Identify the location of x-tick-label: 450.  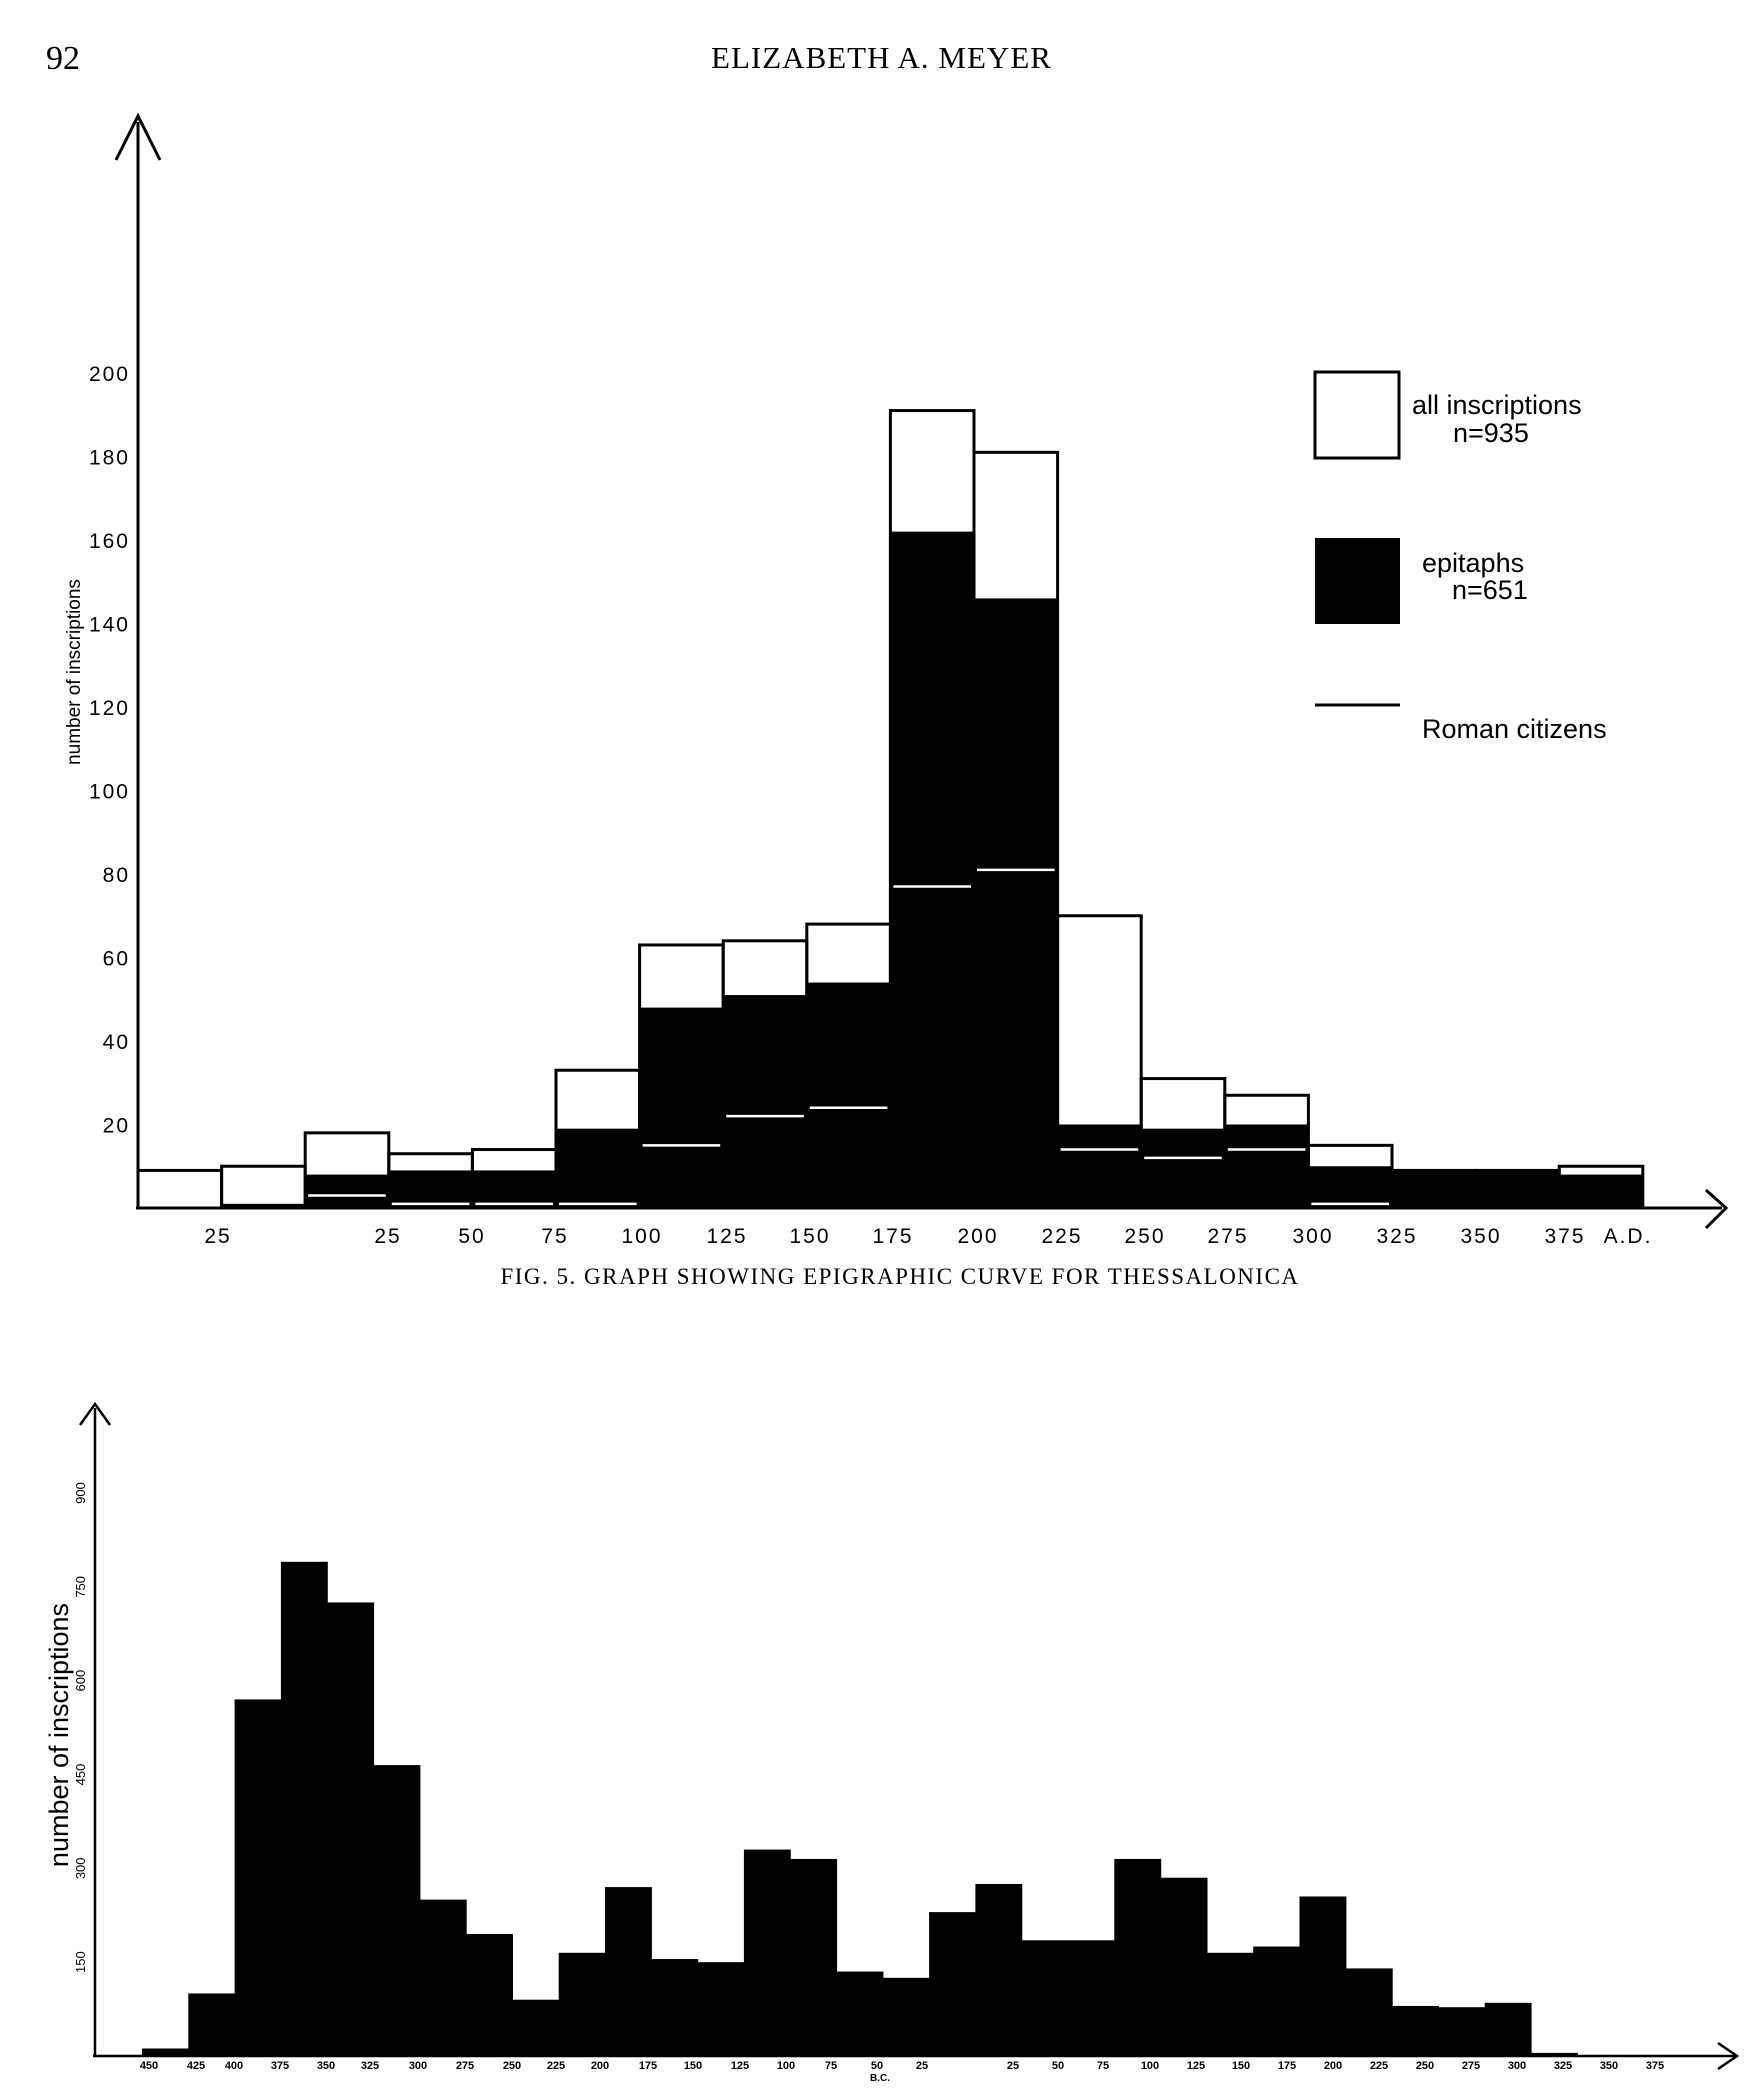
(149, 2066).